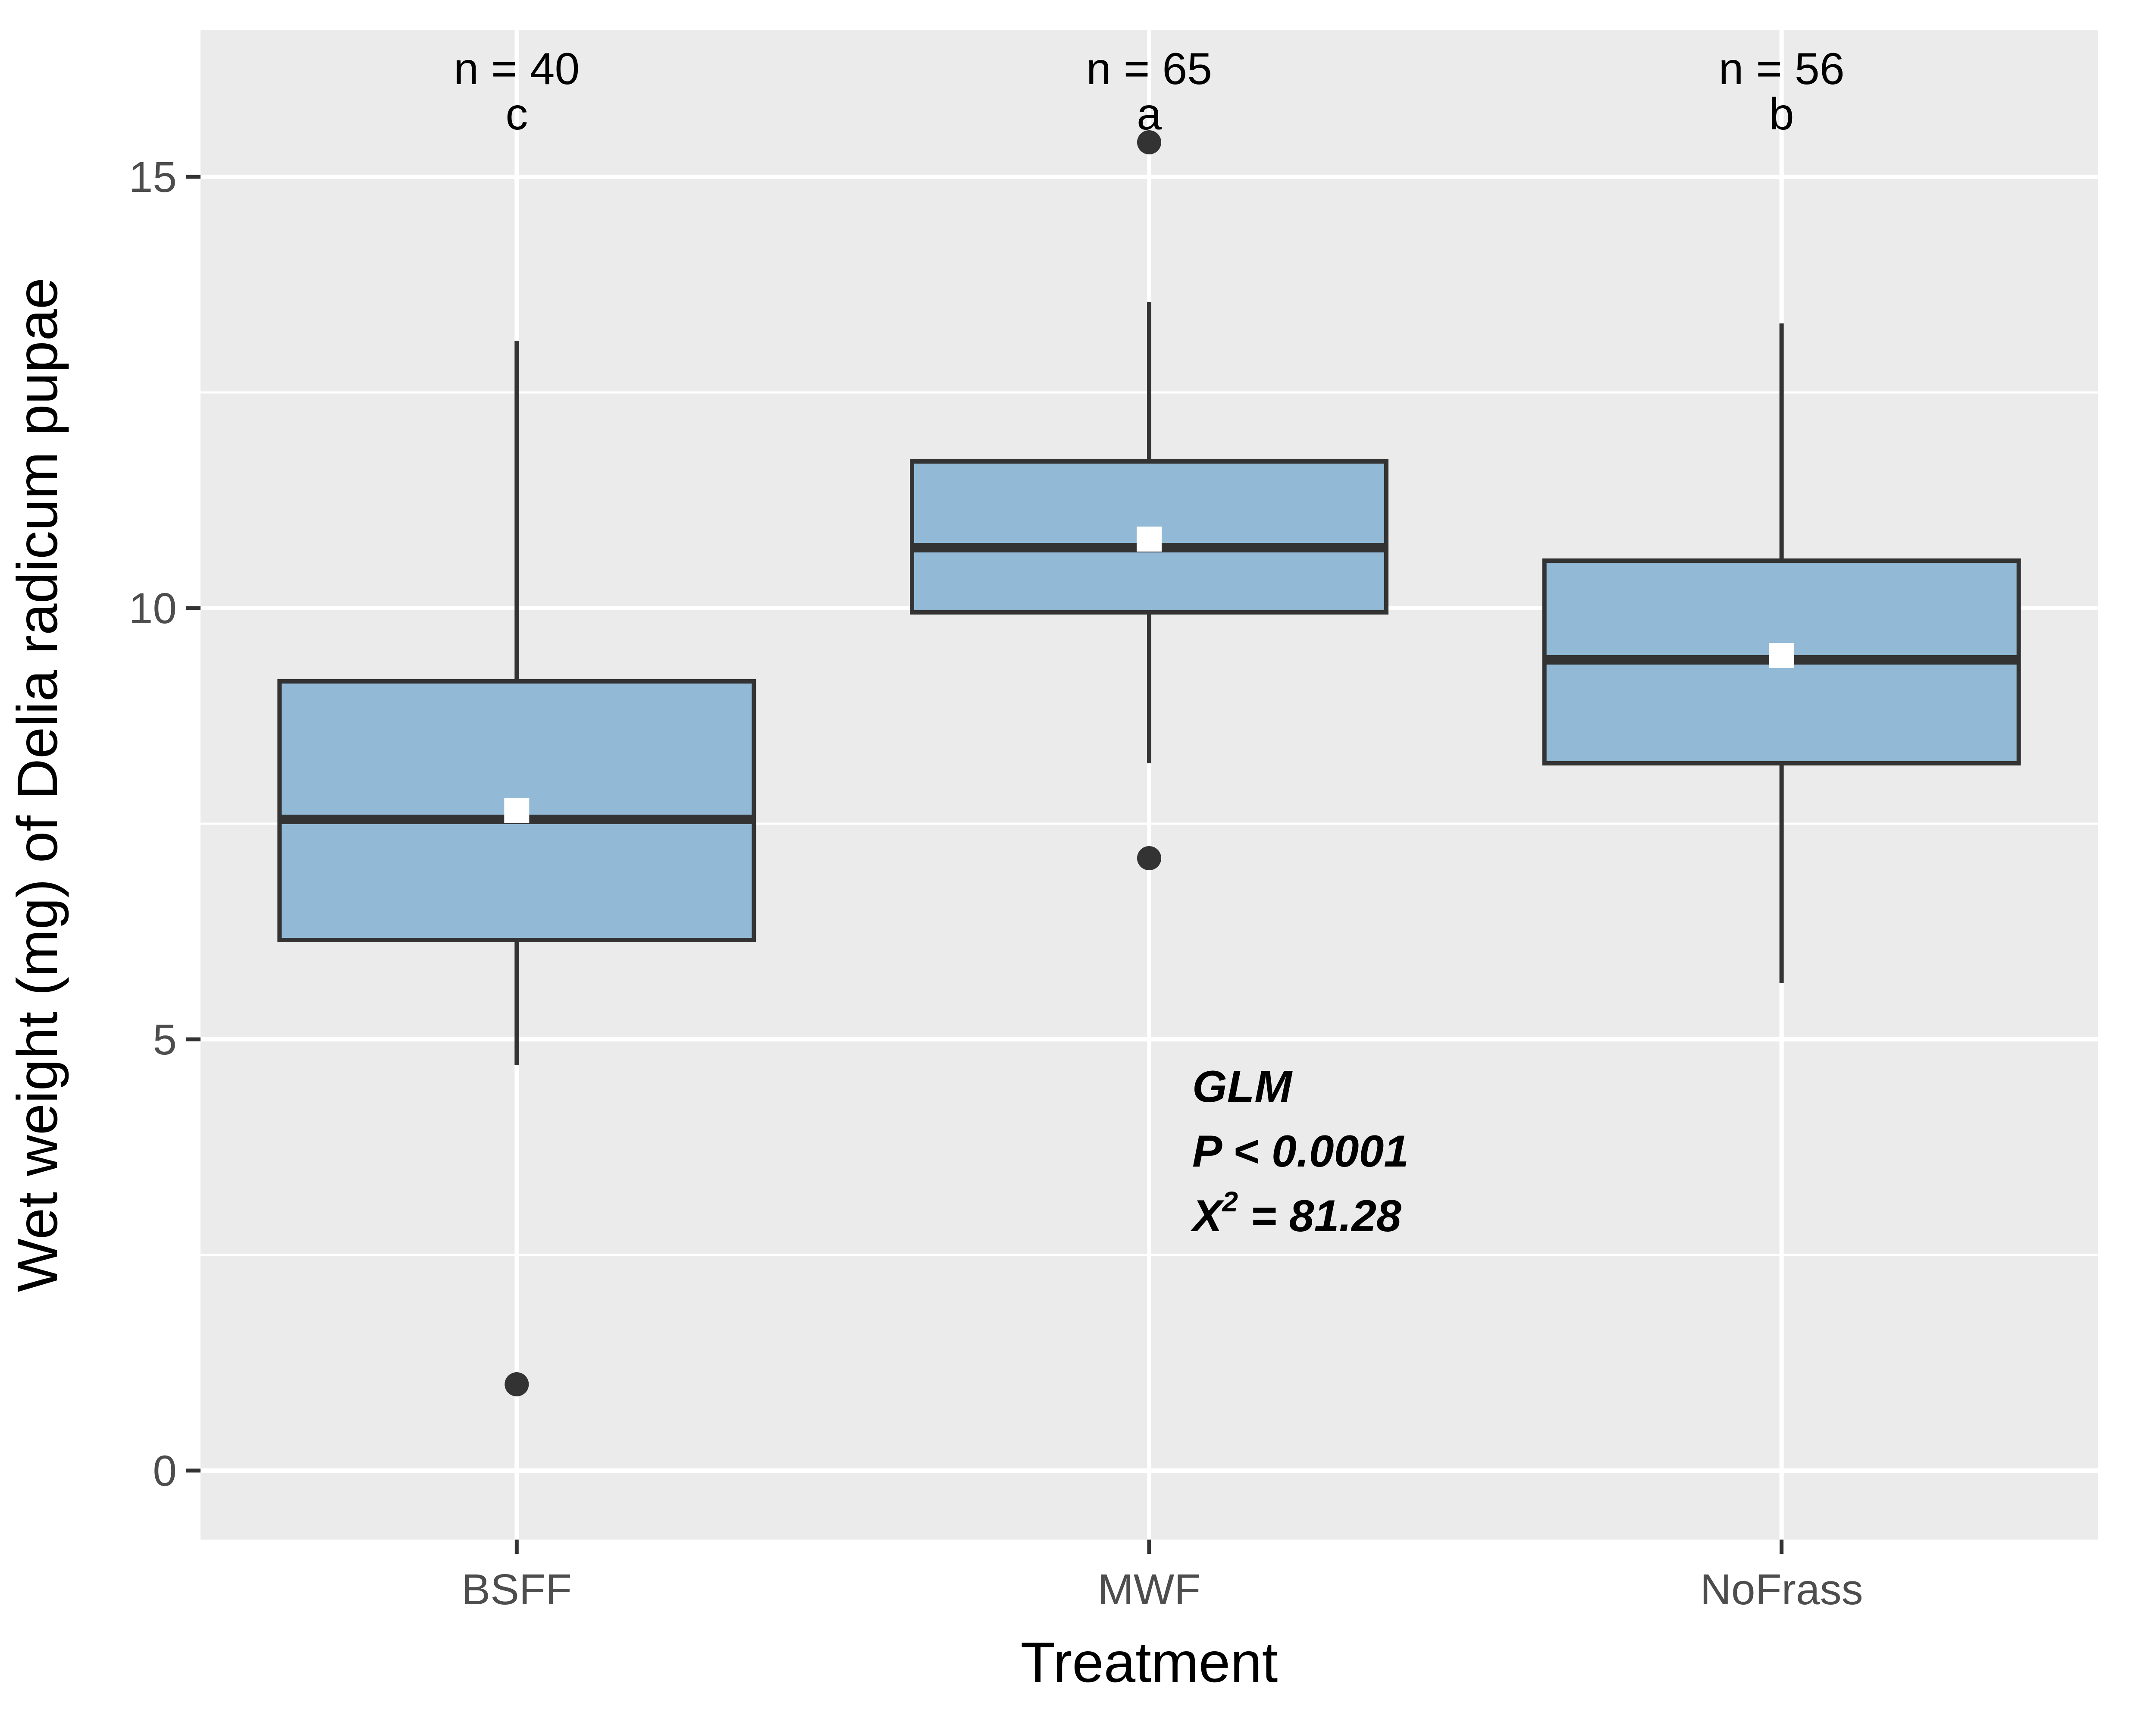 This screenshot has height=1725, width=2156. What do you see at coordinates (517, 1590) in the screenshot?
I see `x-tick-label-0: BSFF` at bounding box center [517, 1590].